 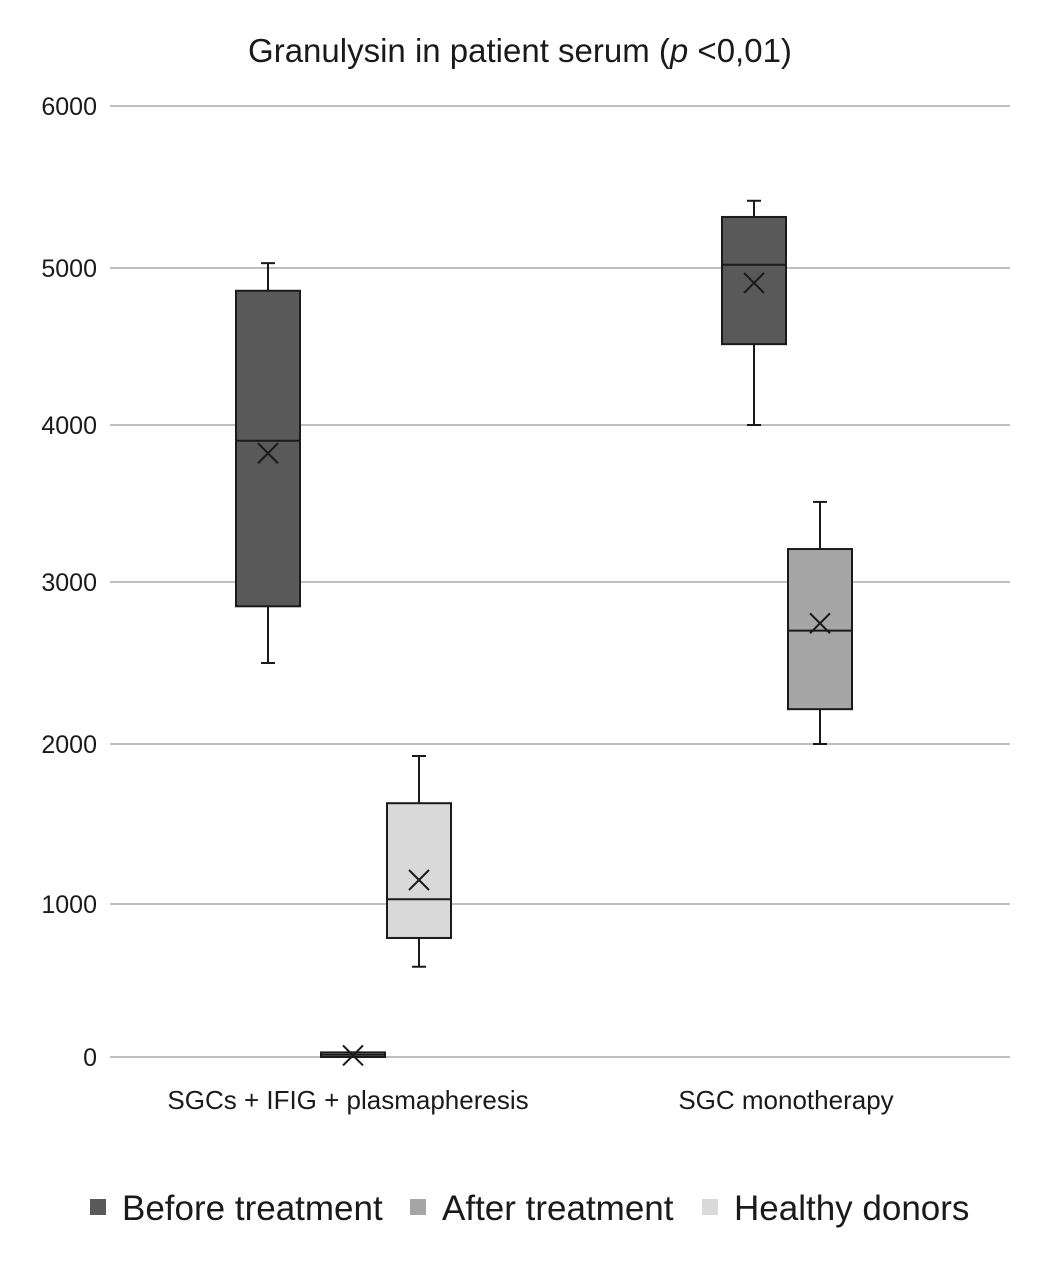 I want to click on y-tick-label: 5000, so click(x=69, y=269).